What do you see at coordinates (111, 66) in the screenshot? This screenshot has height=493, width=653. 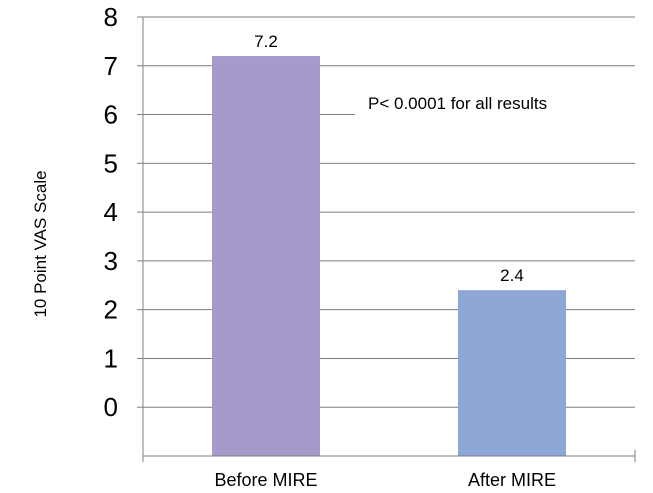 I see `y-tick-label: 7` at bounding box center [111, 66].